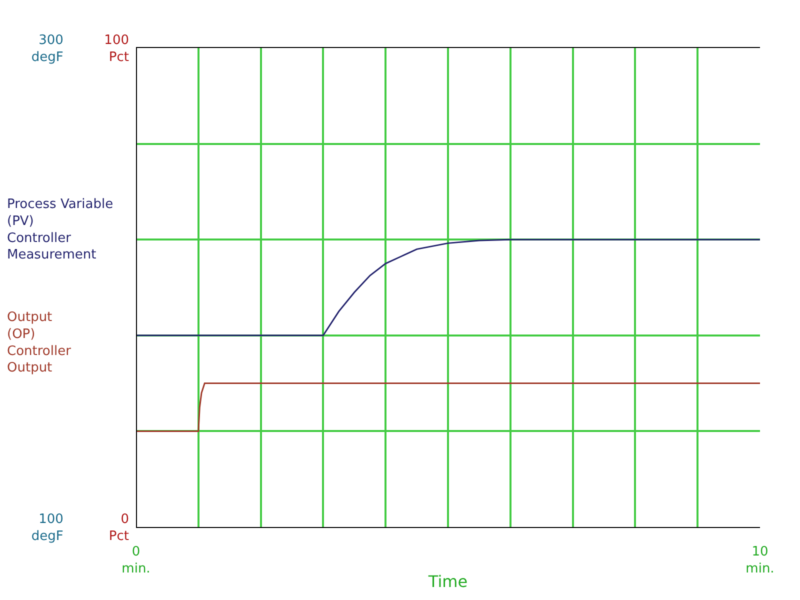  What do you see at coordinates (47, 528) in the screenshot?
I see `y-tick-label: 100 degF` at bounding box center [47, 528].